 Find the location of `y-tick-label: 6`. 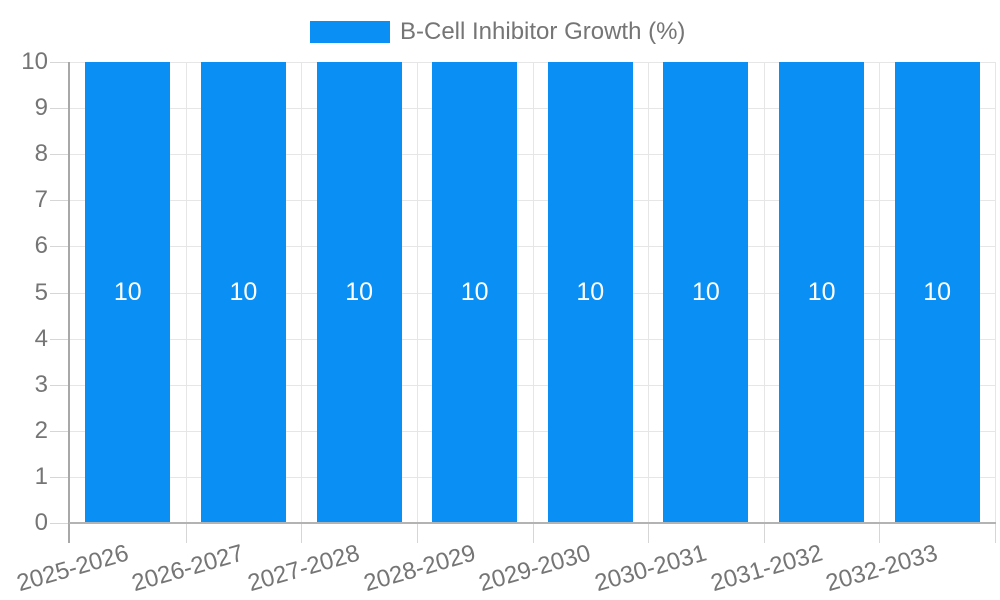

y-tick-label: 6 is located at coordinates (41, 245).